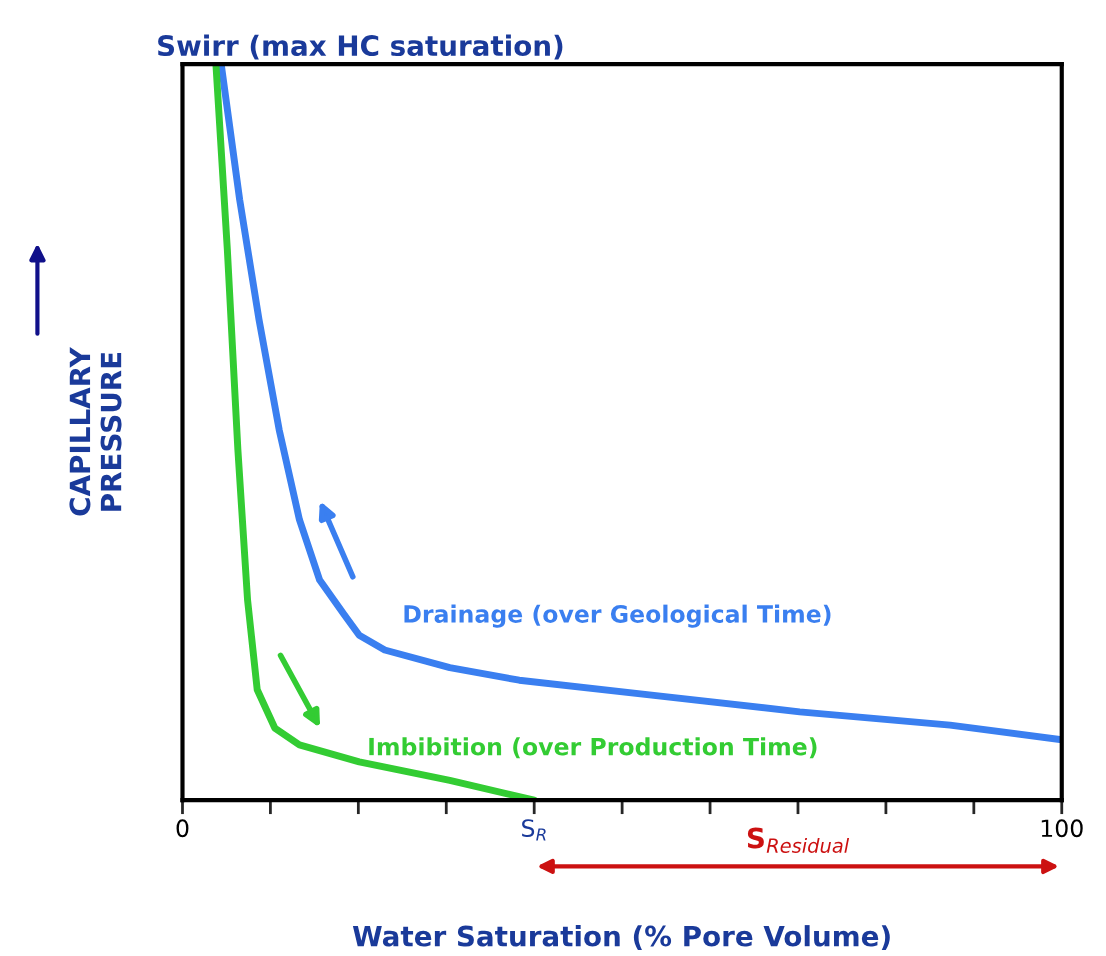  What do you see at coordinates (182, 828) in the screenshot?
I see `x-tick-label: 0` at bounding box center [182, 828].